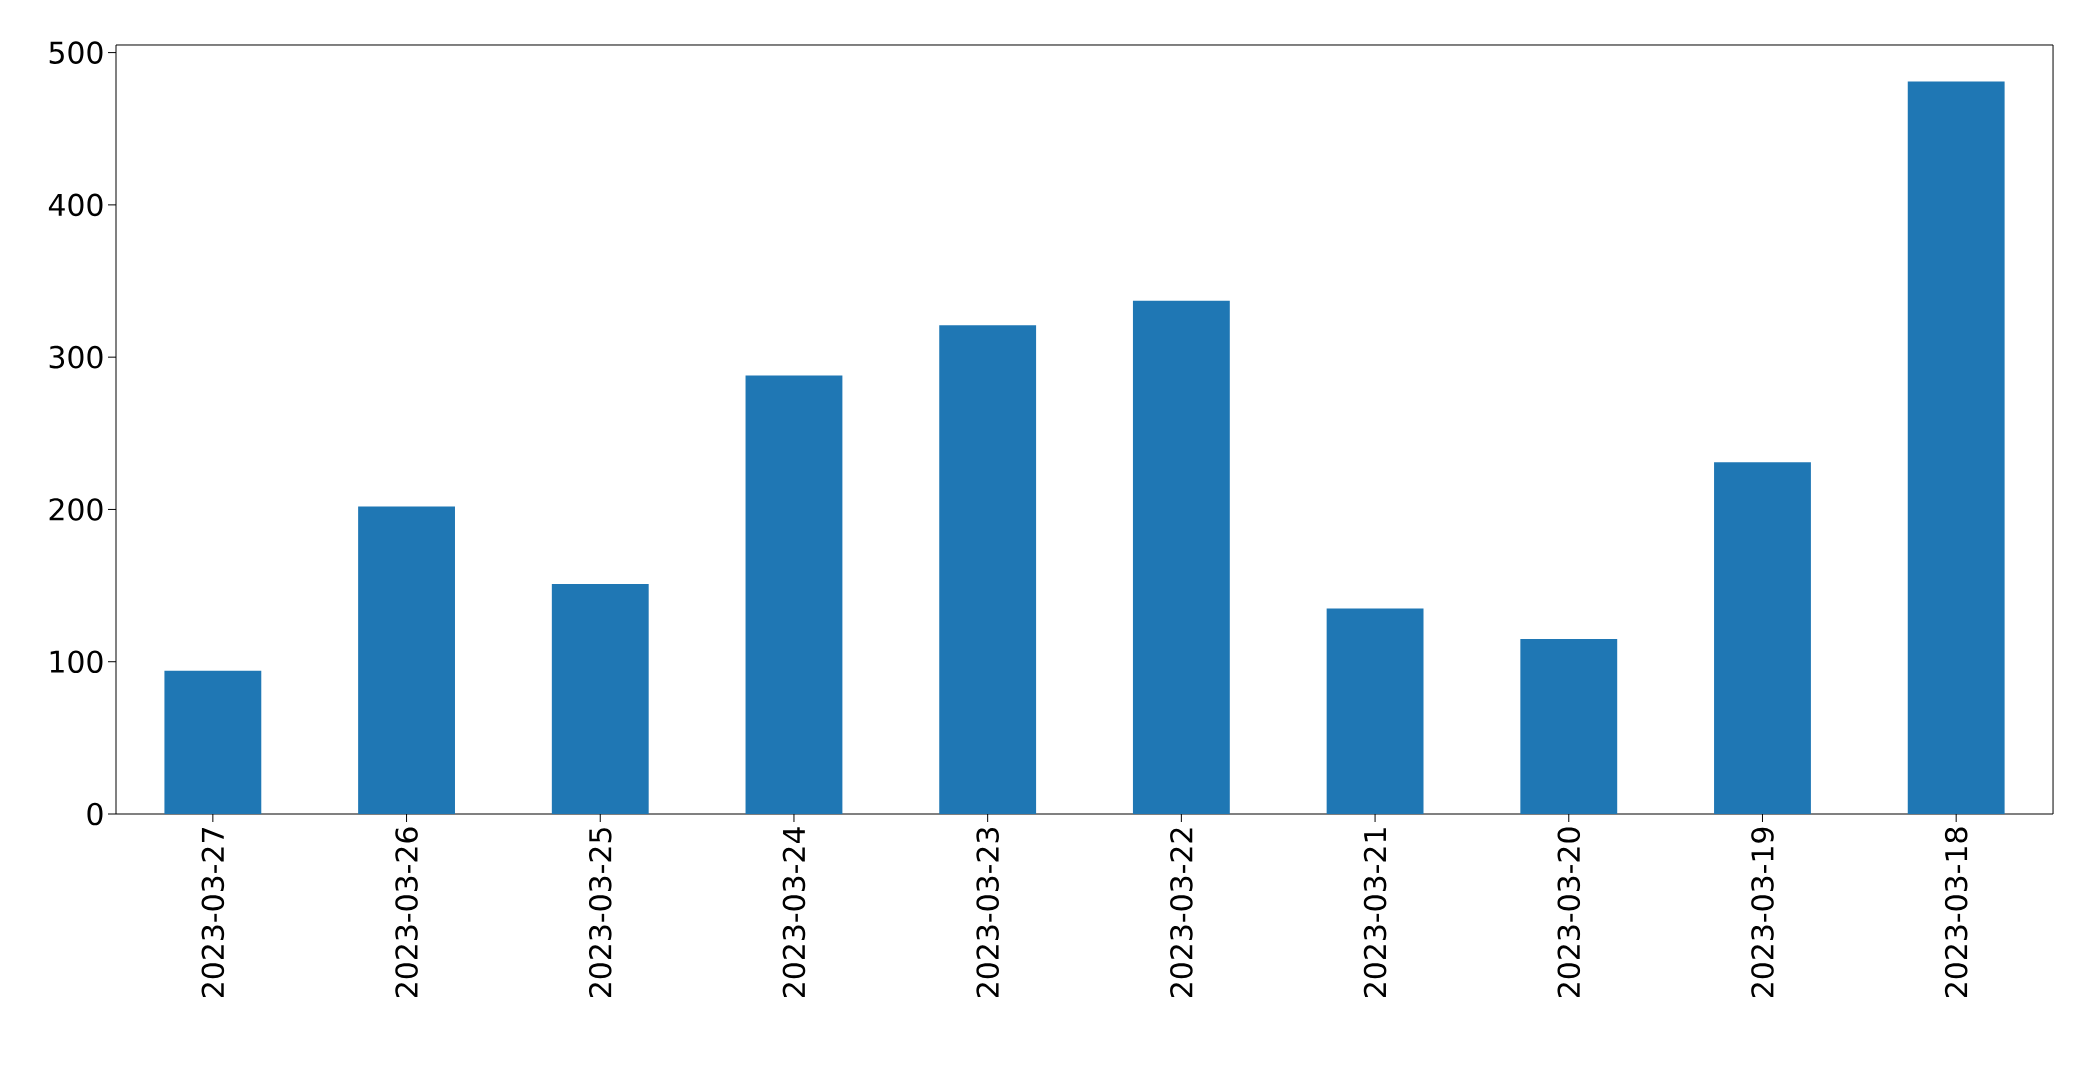  I want to click on x-tick-label: 2023-03-25, so click(600, 913).